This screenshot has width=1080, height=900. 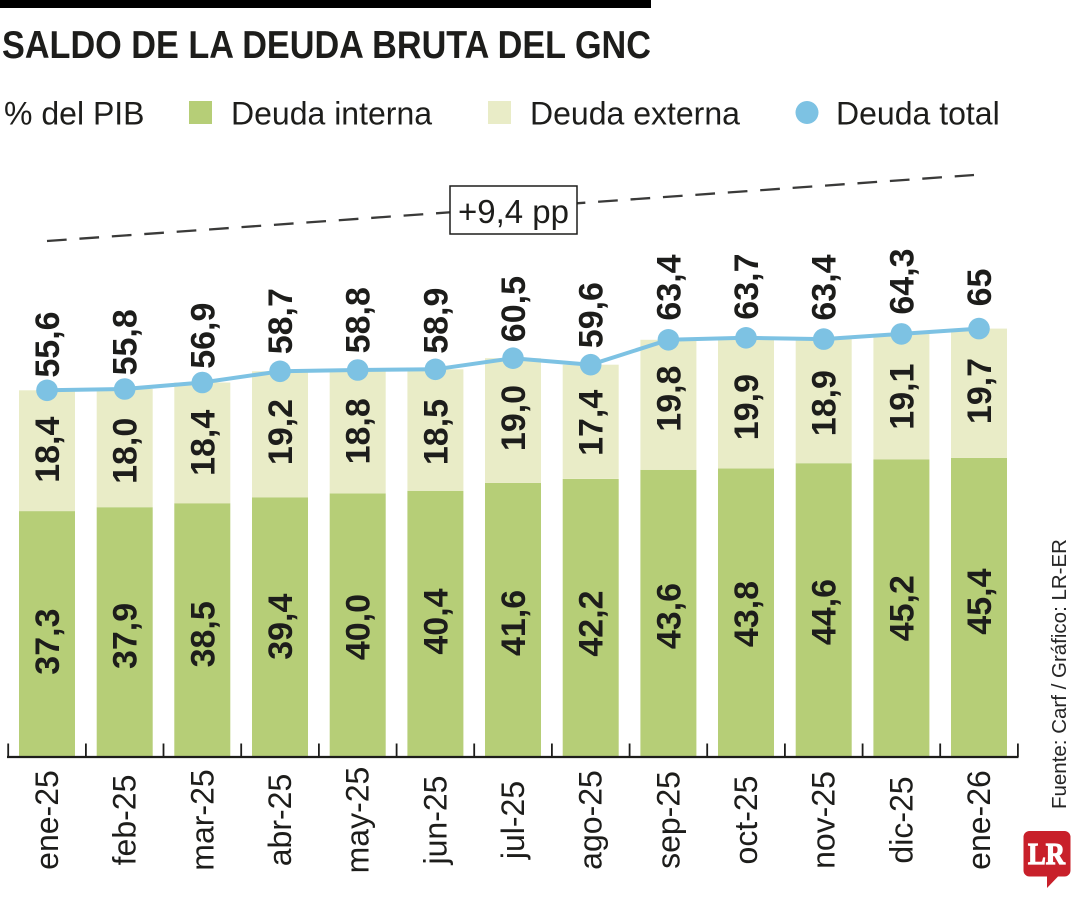 I want to click on svg-text: Deuda interna, so click(x=331, y=114).